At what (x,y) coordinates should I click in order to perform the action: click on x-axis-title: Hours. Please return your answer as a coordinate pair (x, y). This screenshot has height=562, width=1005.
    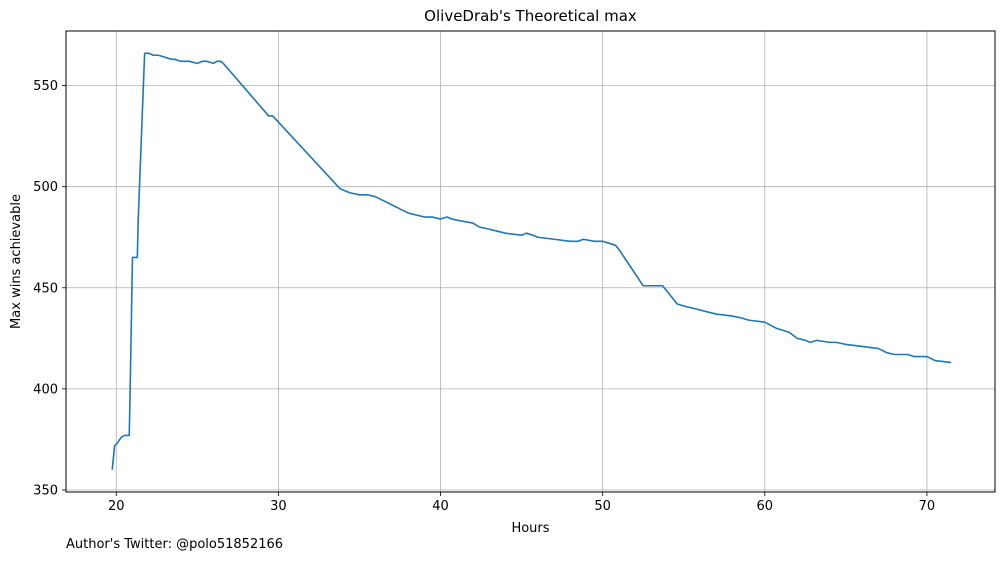
    Looking at the image, I should click on (530, 528).